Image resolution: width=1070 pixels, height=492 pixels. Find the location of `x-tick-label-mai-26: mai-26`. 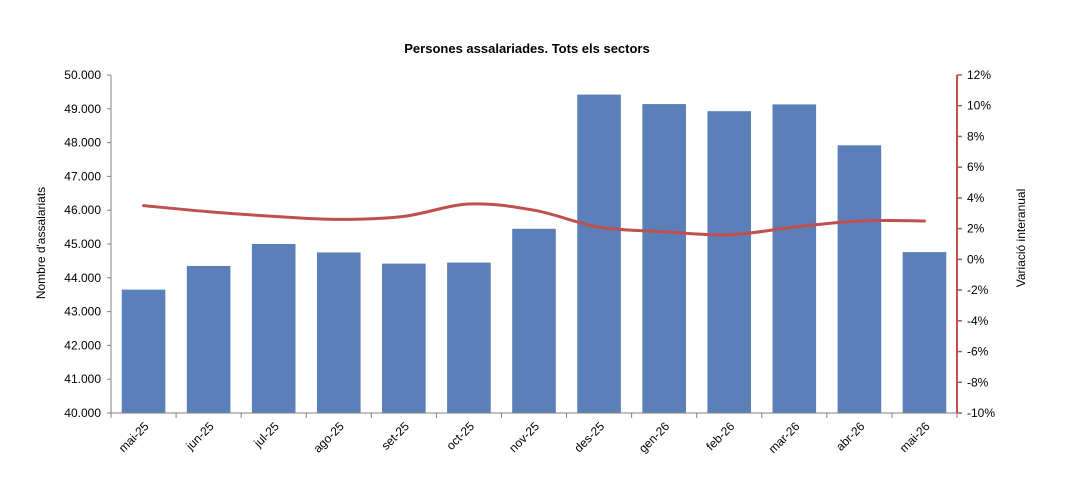

x-tick-label-mai-26: mai-26 is located at coordinates (915, 437).